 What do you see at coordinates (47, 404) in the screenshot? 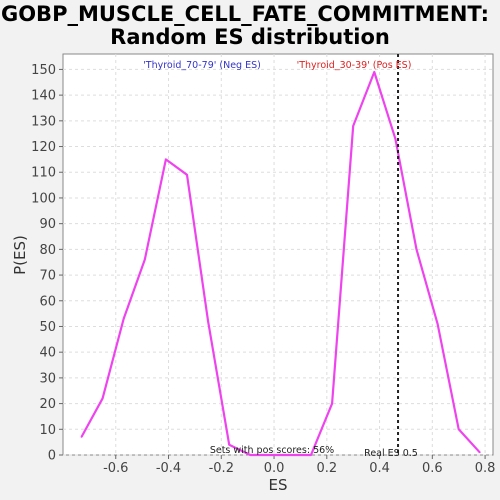
I see `y-tick-label: 20` at bounding box center [47, 404].